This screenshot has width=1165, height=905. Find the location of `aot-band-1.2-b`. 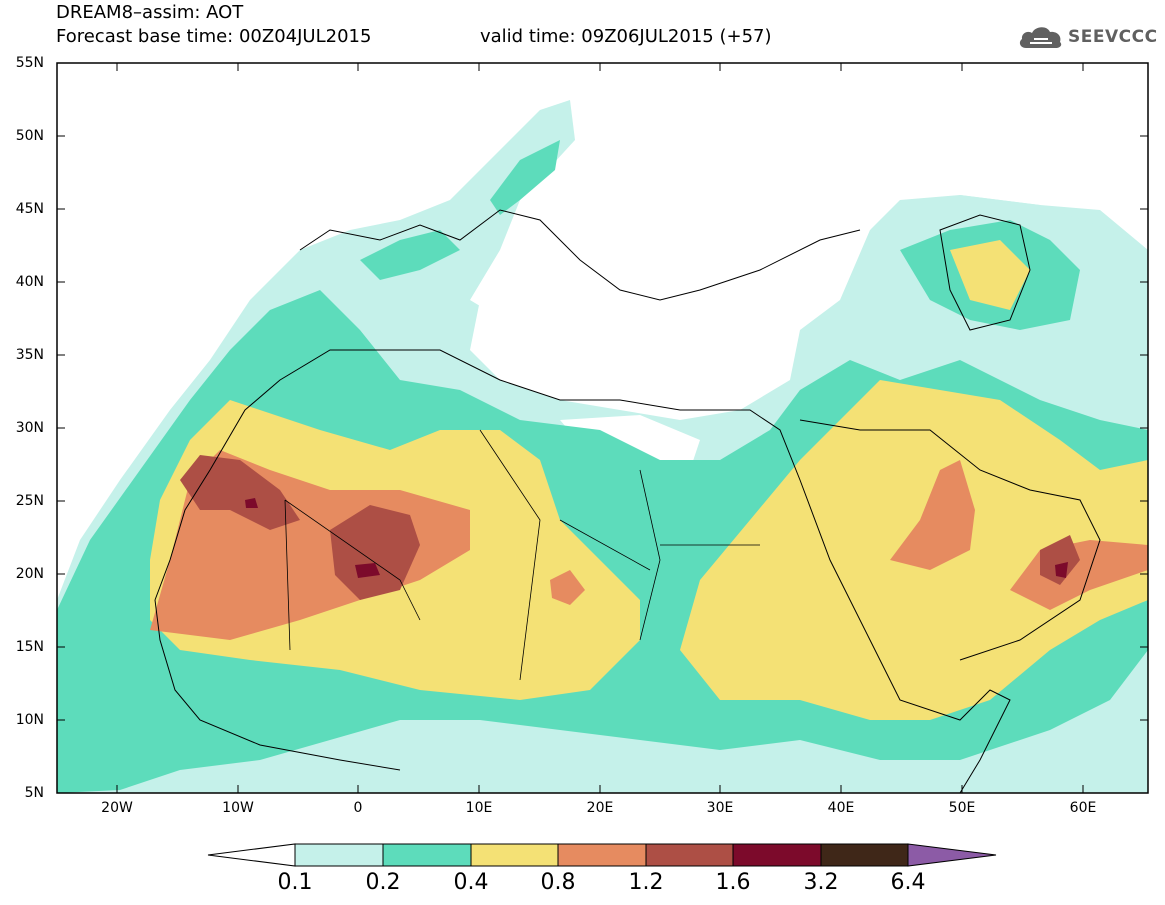

aot-band-1.2-b is located at coordinates (375, 552).